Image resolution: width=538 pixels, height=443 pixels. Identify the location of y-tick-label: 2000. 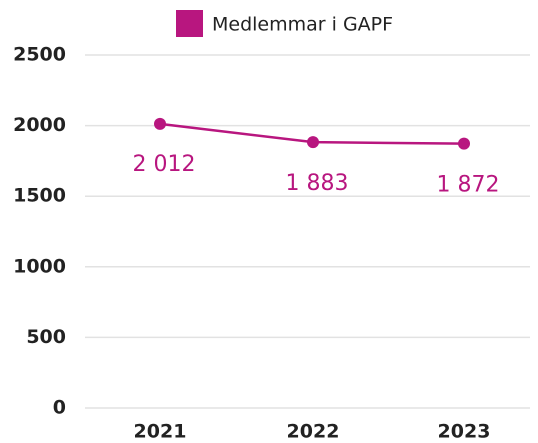
(39, 125).